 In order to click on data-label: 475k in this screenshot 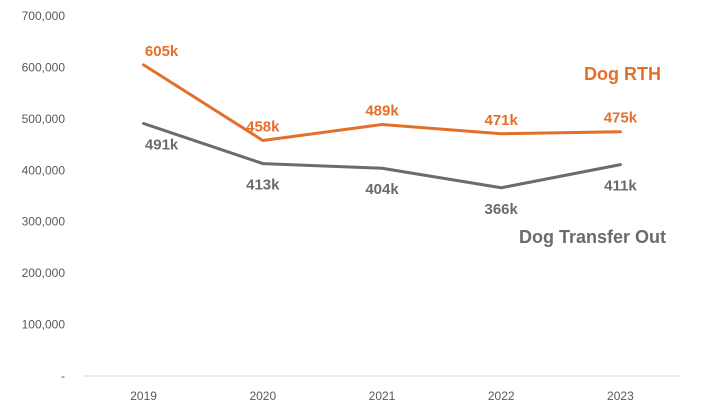, I will do `click(621, 118)`.